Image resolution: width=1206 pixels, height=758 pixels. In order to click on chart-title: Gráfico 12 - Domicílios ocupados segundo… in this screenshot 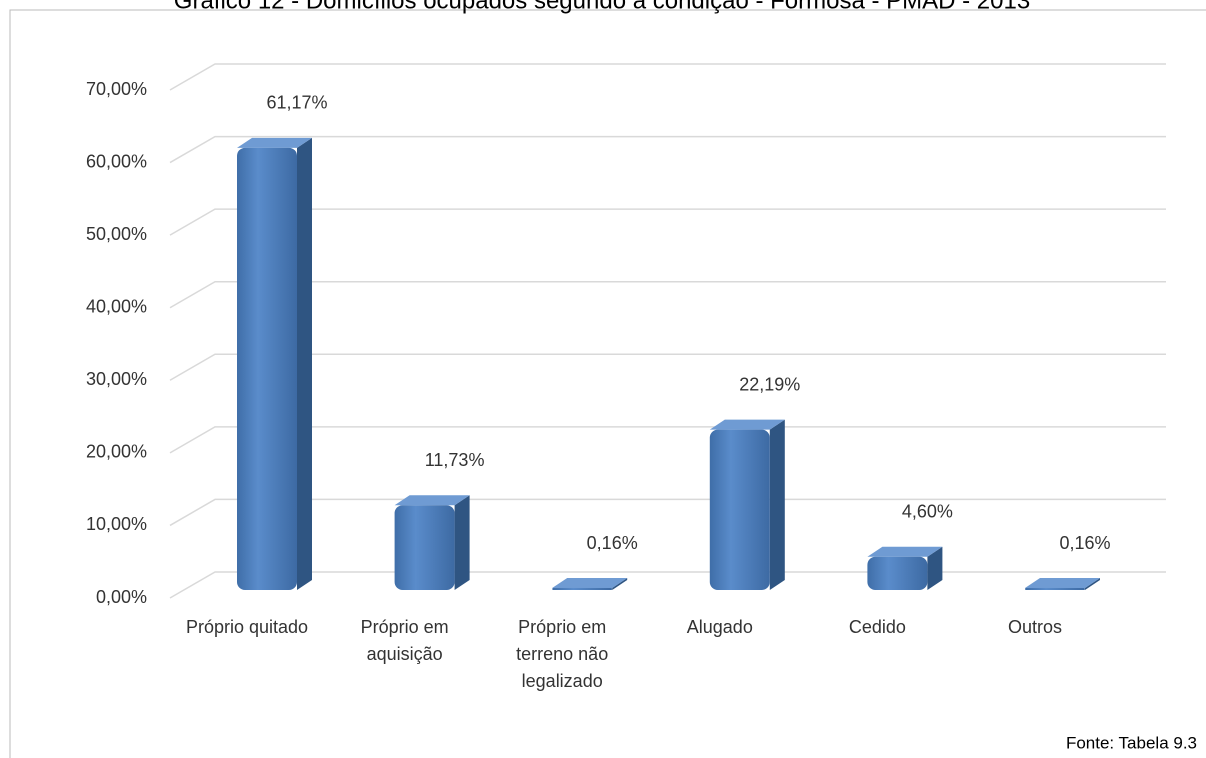, I will do `click(602, 7)`.